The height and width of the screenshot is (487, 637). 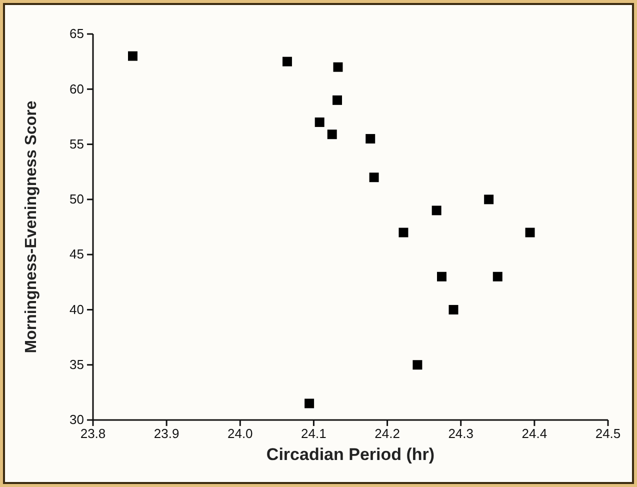 I want to click on x-tick-label: 23.9, so click(x=167, y=434).